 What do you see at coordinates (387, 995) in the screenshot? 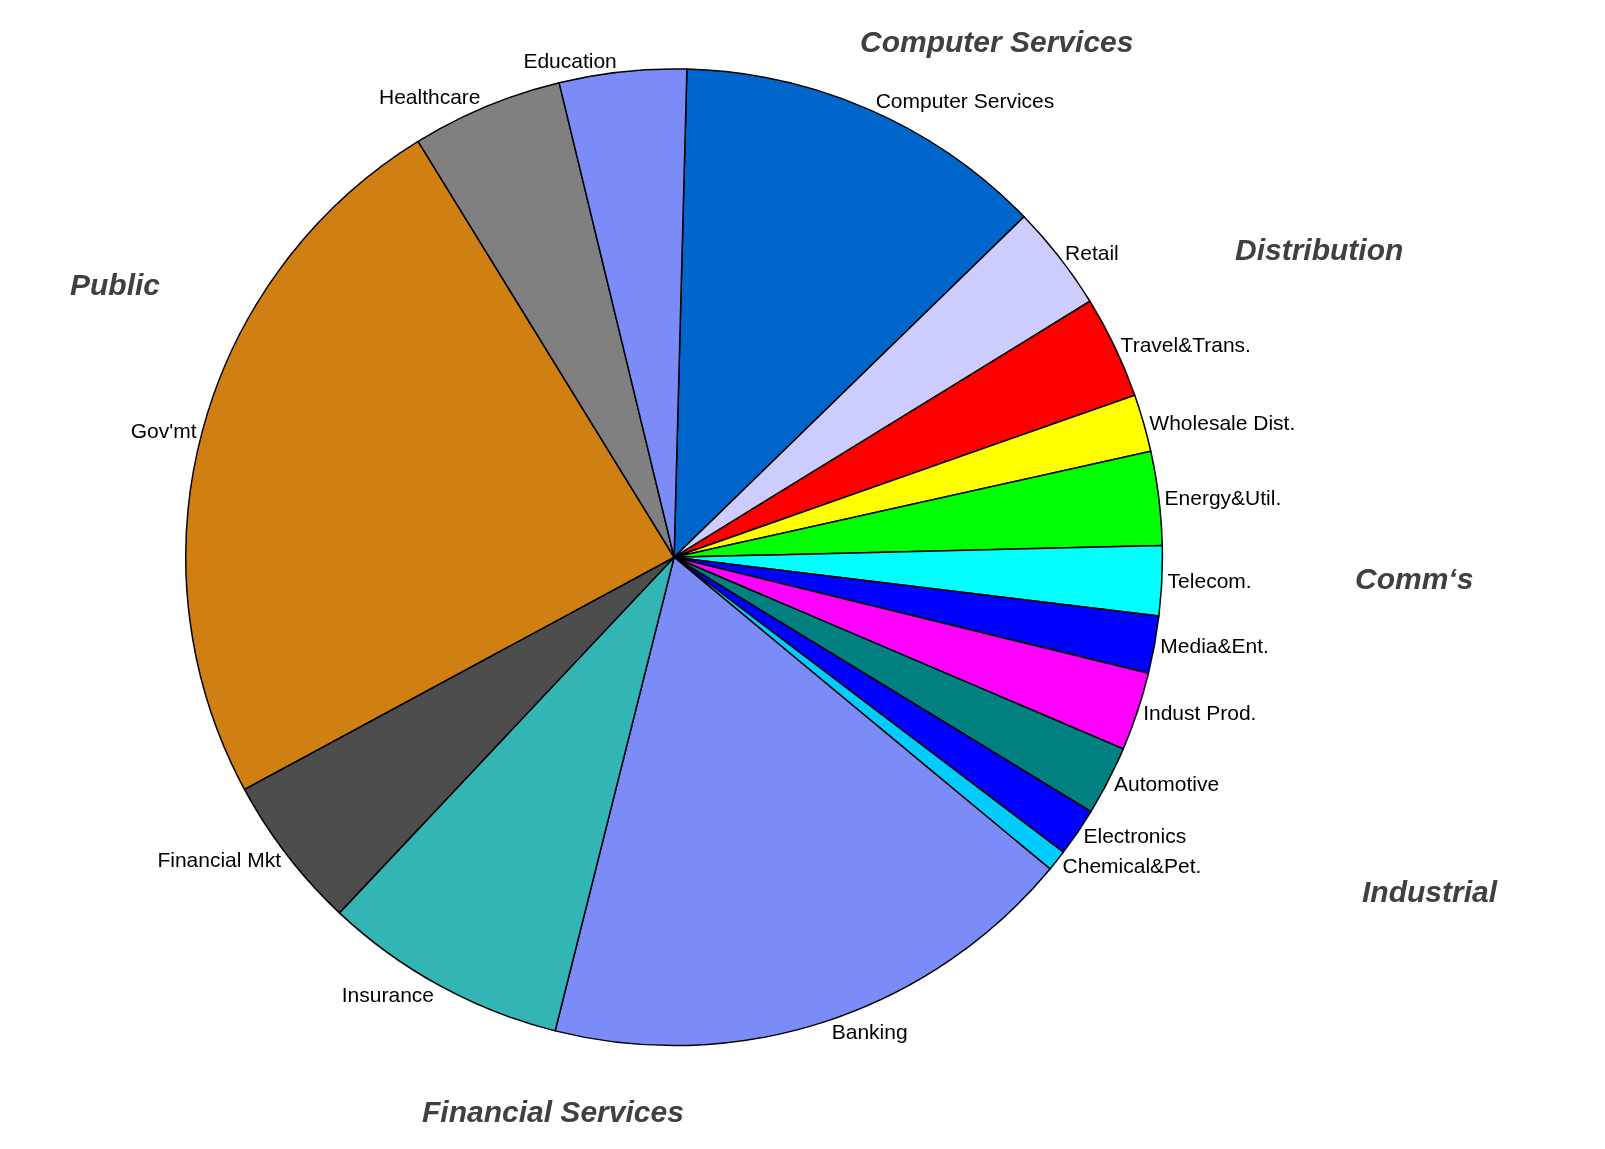
I see `slice-label: Insurance` at bounding box center [387, 995].